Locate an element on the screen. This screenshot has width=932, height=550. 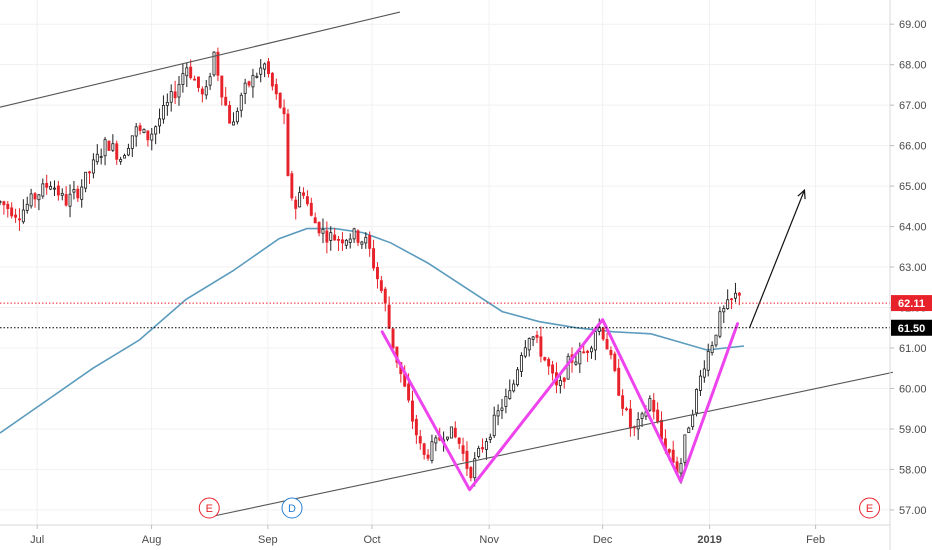
double-bottom-pattern is located at coordinates (559, 405).